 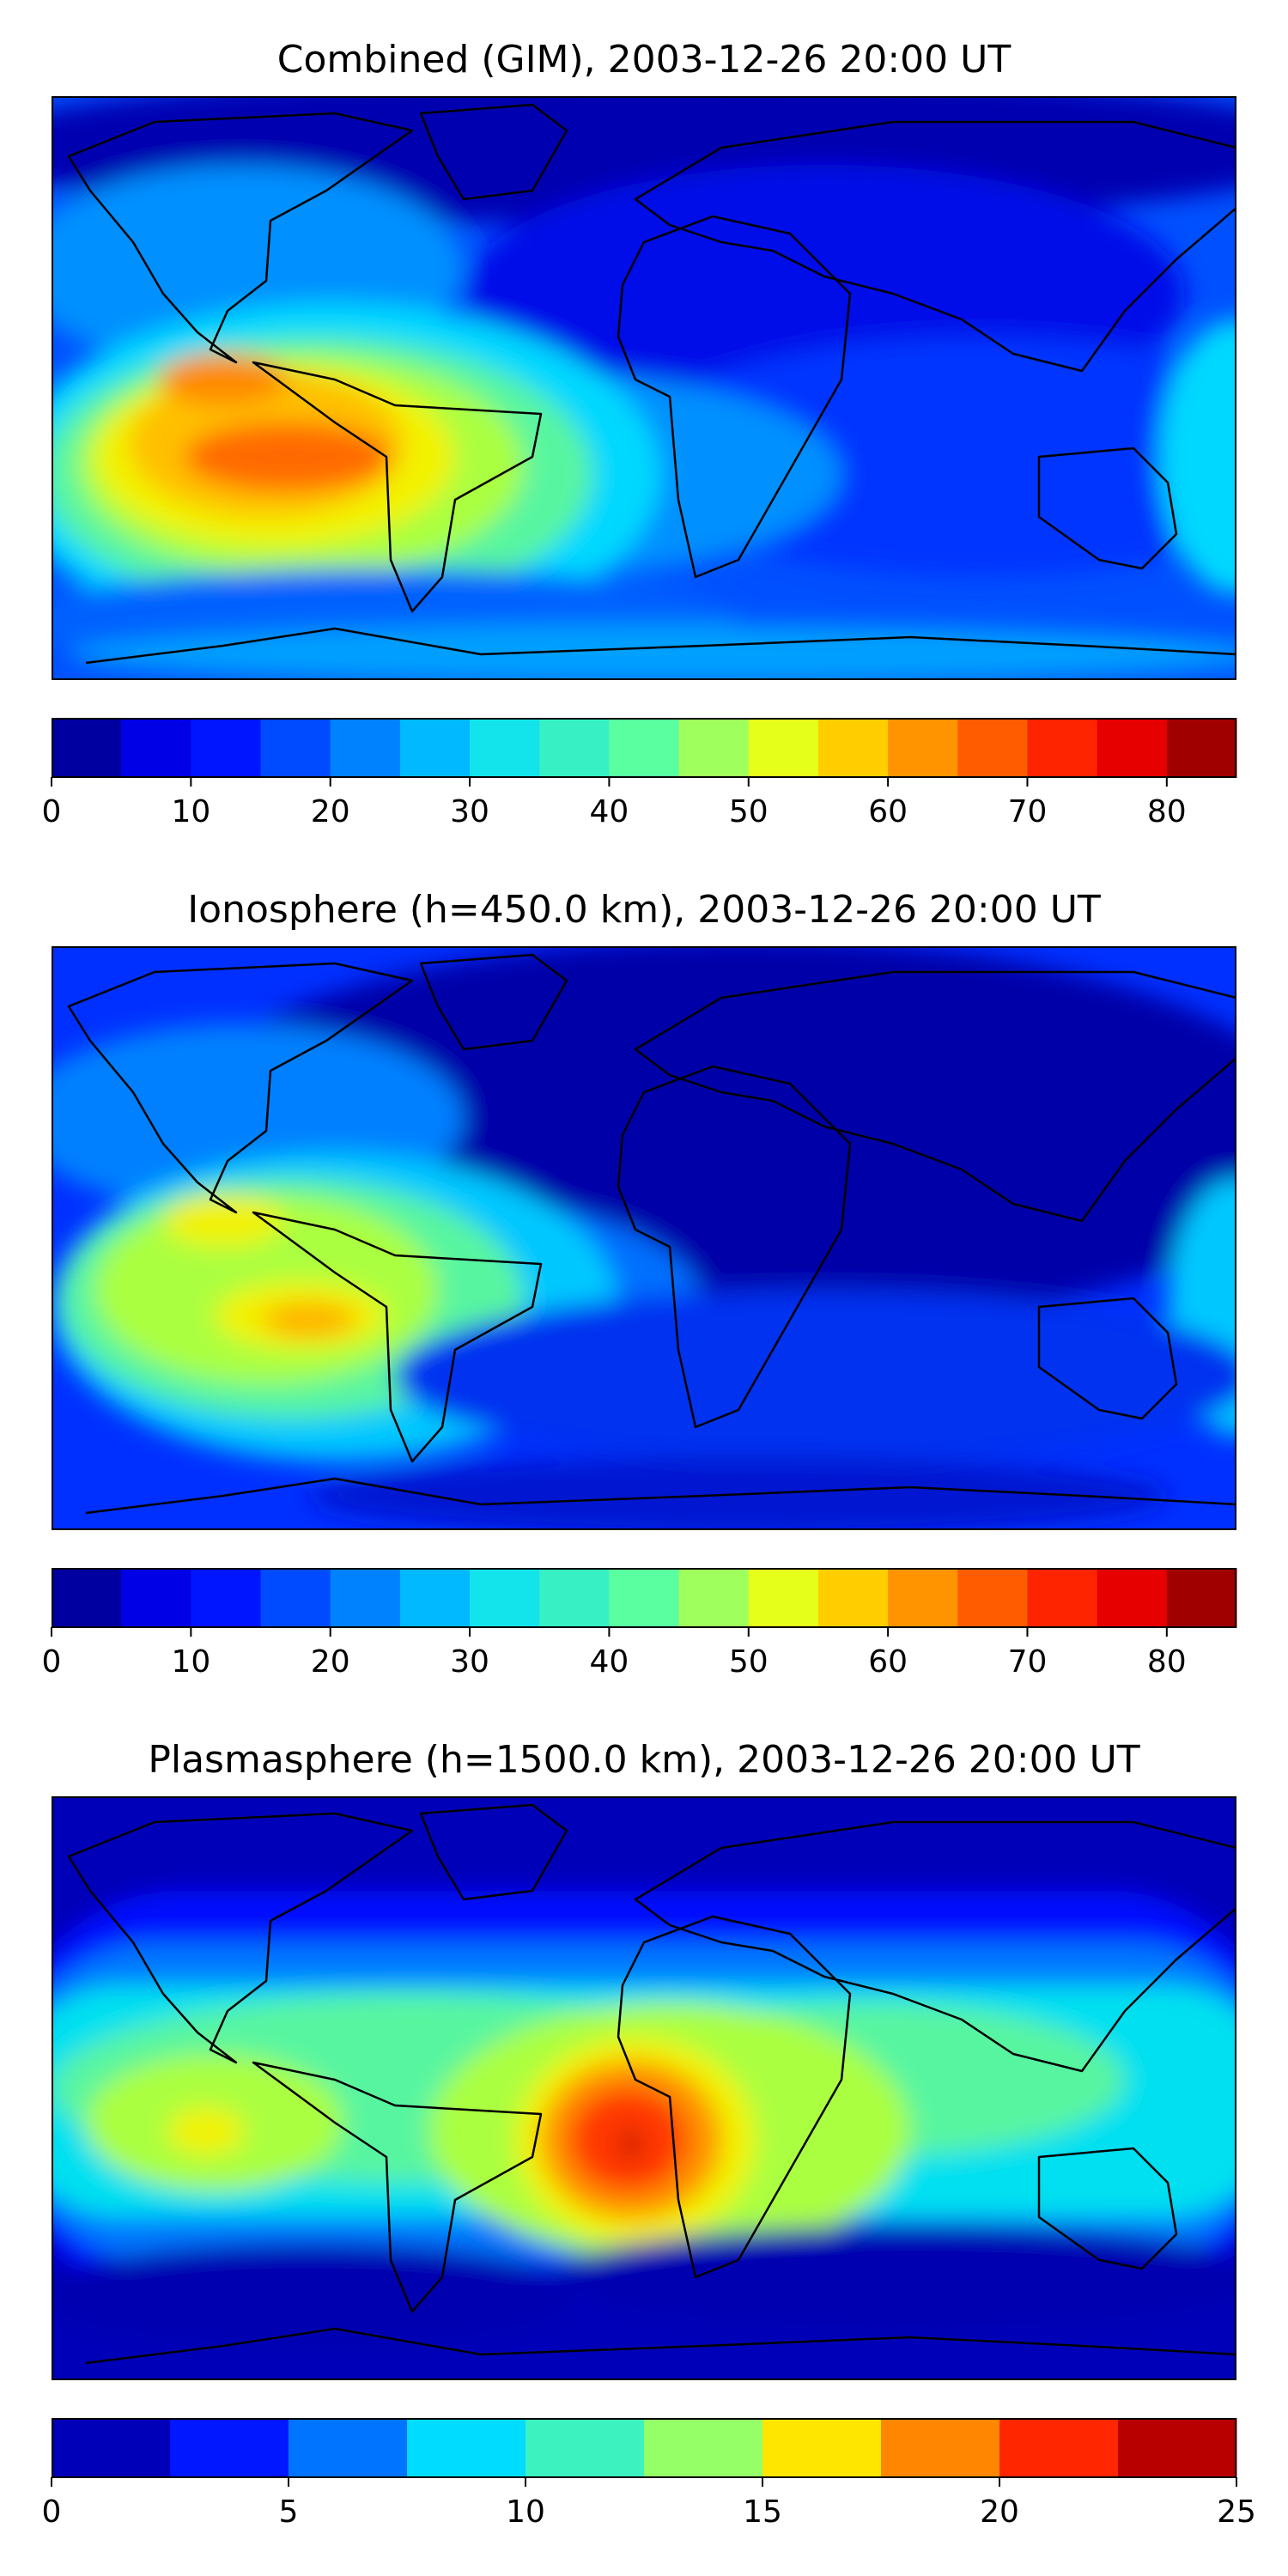 I want to click on colorbar-plasmasphere, so click(x=644, y=2452).